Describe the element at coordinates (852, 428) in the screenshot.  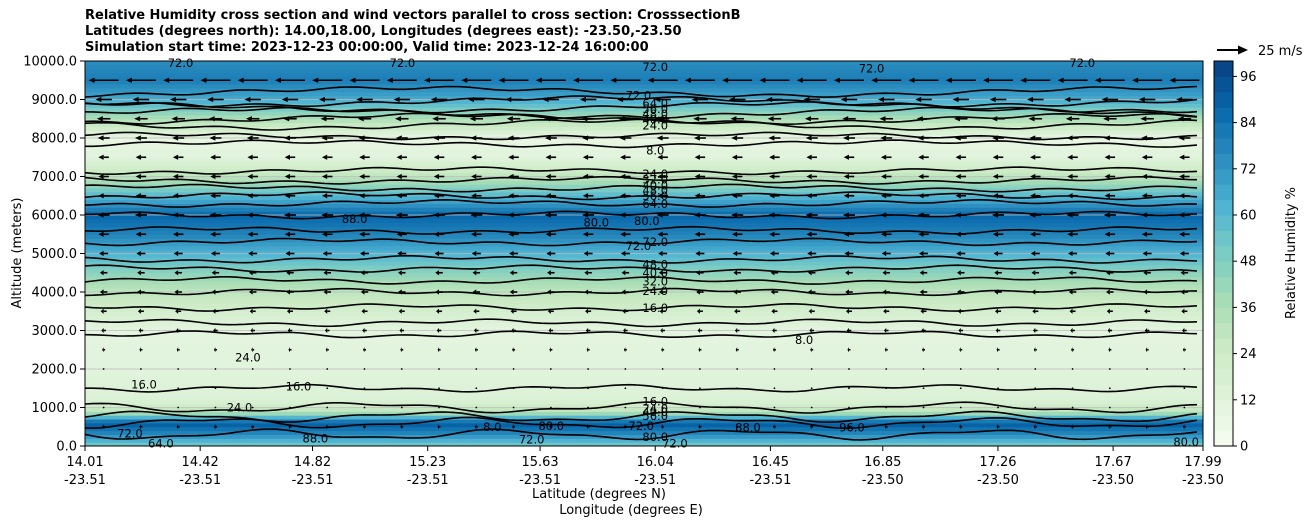
I see `contour-label: 96.0` at that location.